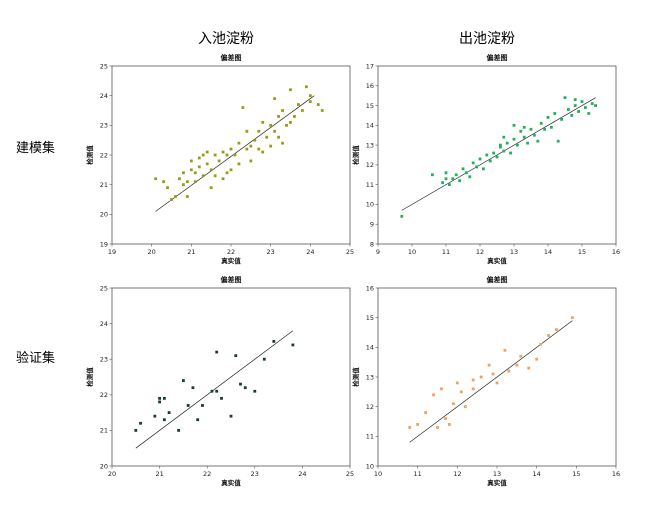 The width and height of the screenshot is (648, 520). What do you see at coordinates (226, 39) in the screenshot?
I see `column-header-in-pool-starch: 入池淀粉` at bounding box center [226, 39].